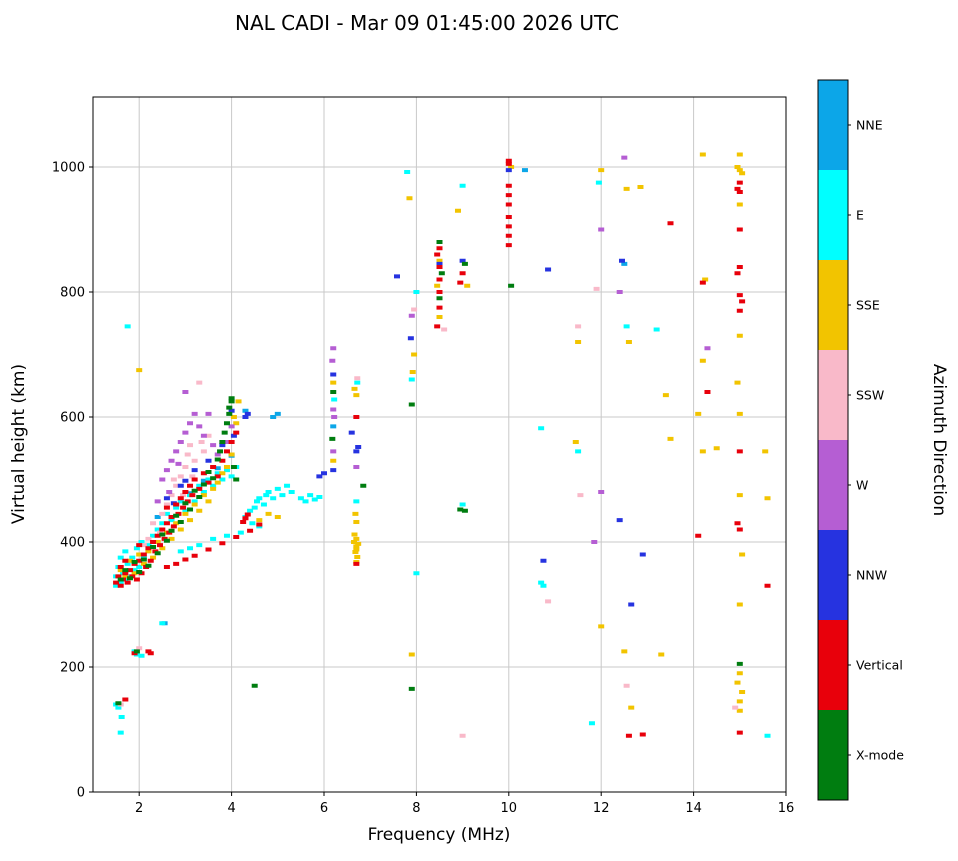  I want to click on x-tick-label: 10, so click(509, 808).